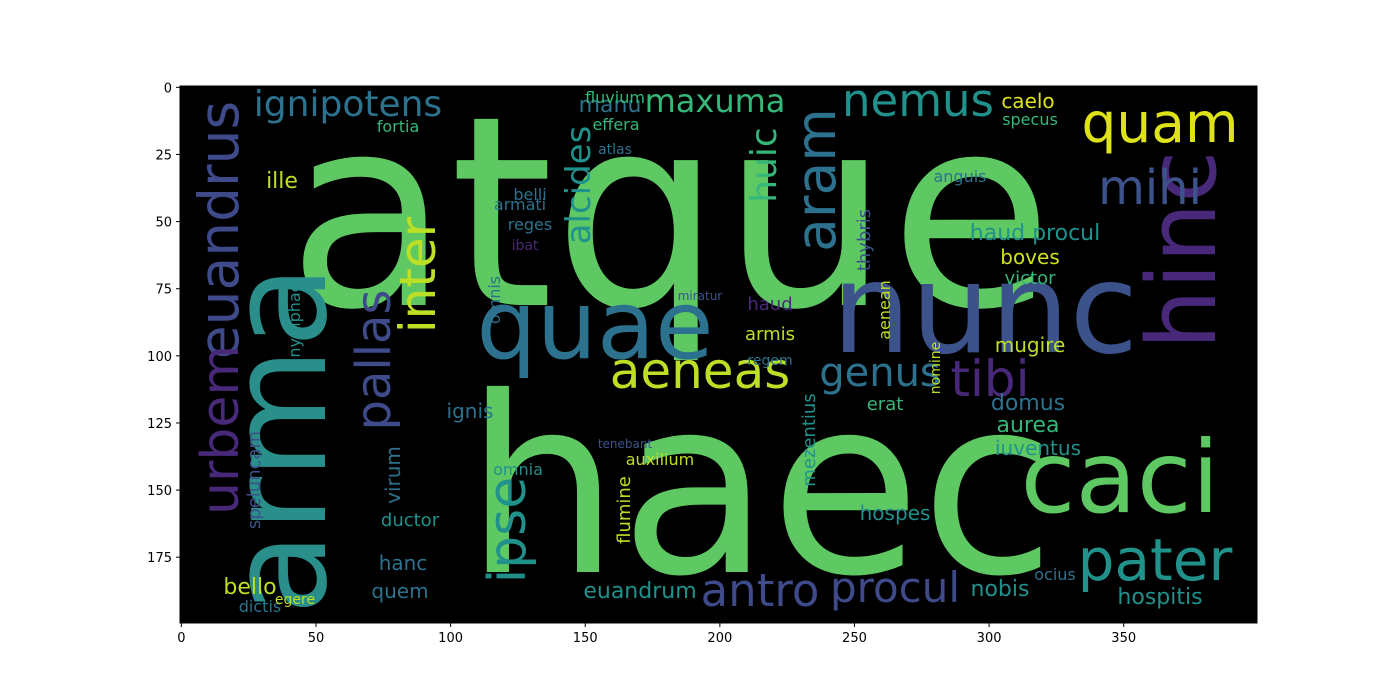 The image size is (1400, 700). What do you see at coordinates (770, 334) in the screenshot?
I see `word: armis` at bounding box center [770, 334].